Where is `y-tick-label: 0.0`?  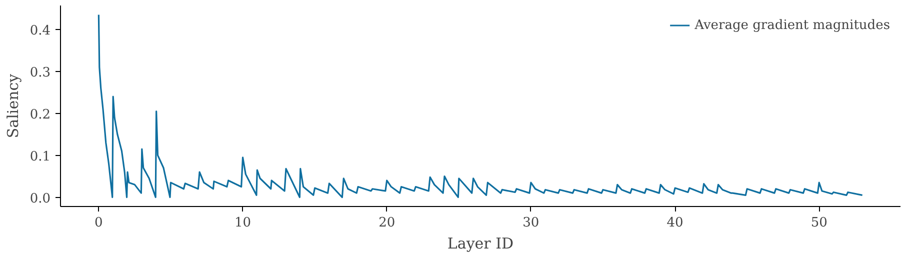 y-tick-label: 0.0 is located at coordinates (40, 198).